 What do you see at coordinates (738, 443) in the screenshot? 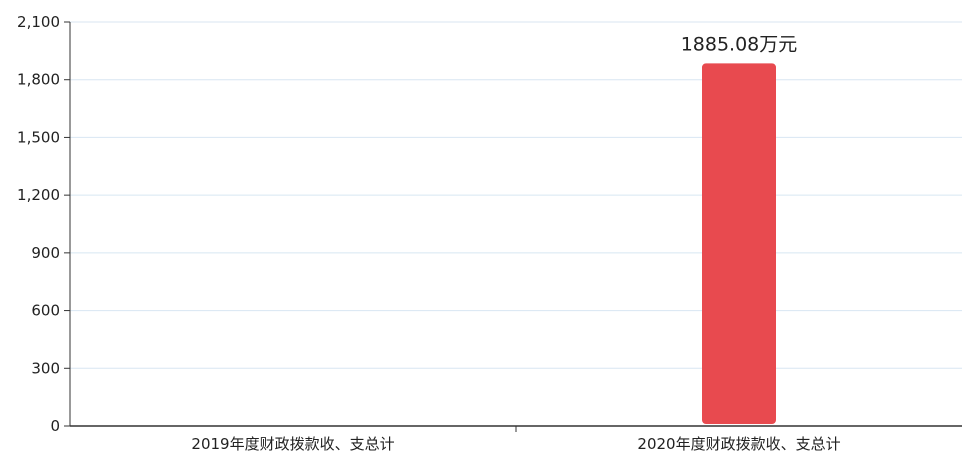
I see `x-category-label: 2020年度财政拨款收、支总计` at bounding box center [738, 443].